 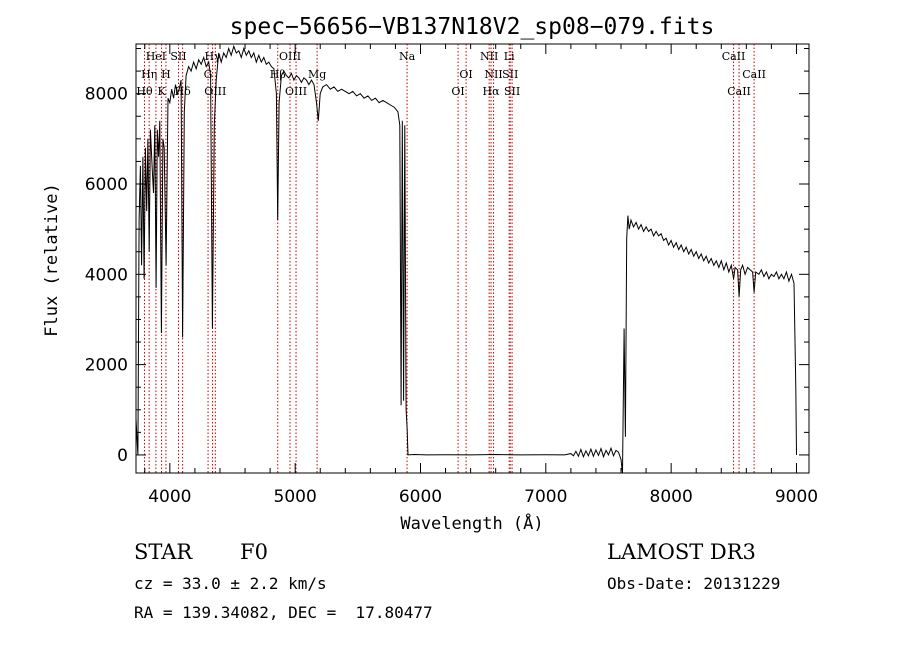 I want to click on redshift-readout: cz = 33.0 ± 2.2 km/s, so click(x=230, y=583).